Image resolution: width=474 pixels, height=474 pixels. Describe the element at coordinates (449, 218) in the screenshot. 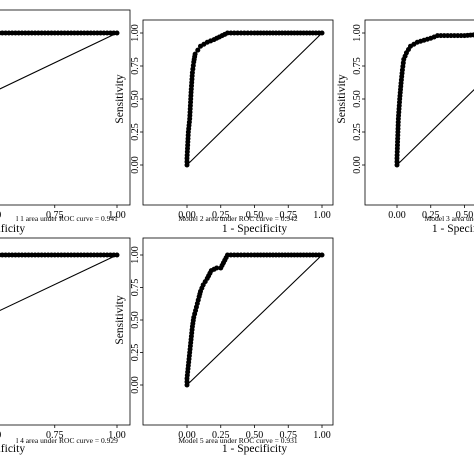

I see `auc-caption: Model 3 area under RO` at that location.